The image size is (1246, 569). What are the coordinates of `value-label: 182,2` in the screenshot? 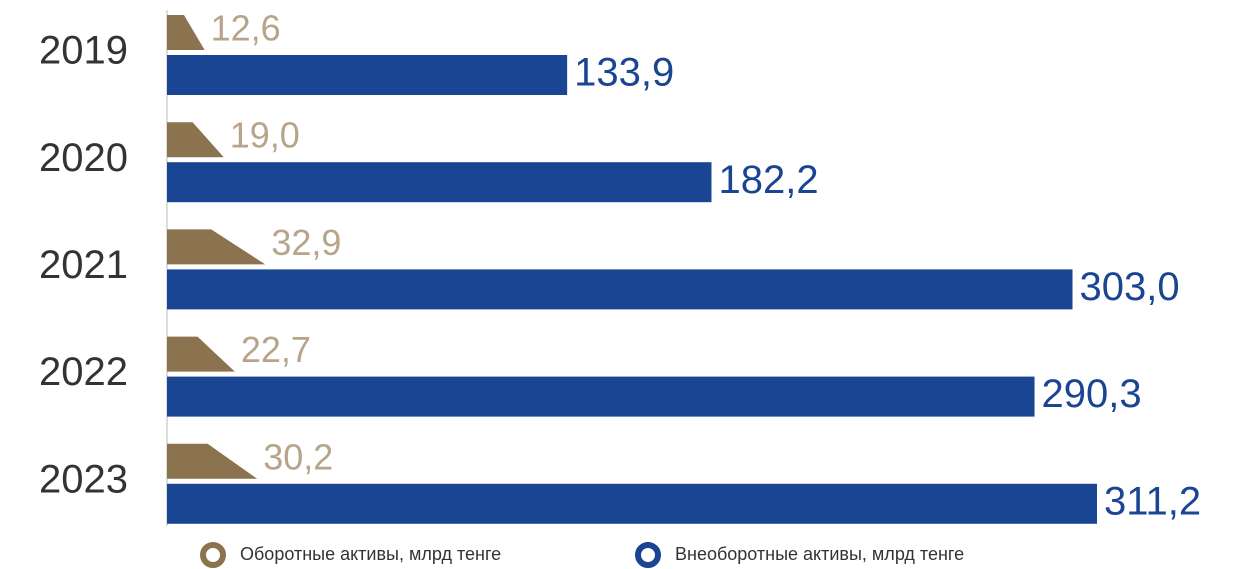 It's located at (768, 180).